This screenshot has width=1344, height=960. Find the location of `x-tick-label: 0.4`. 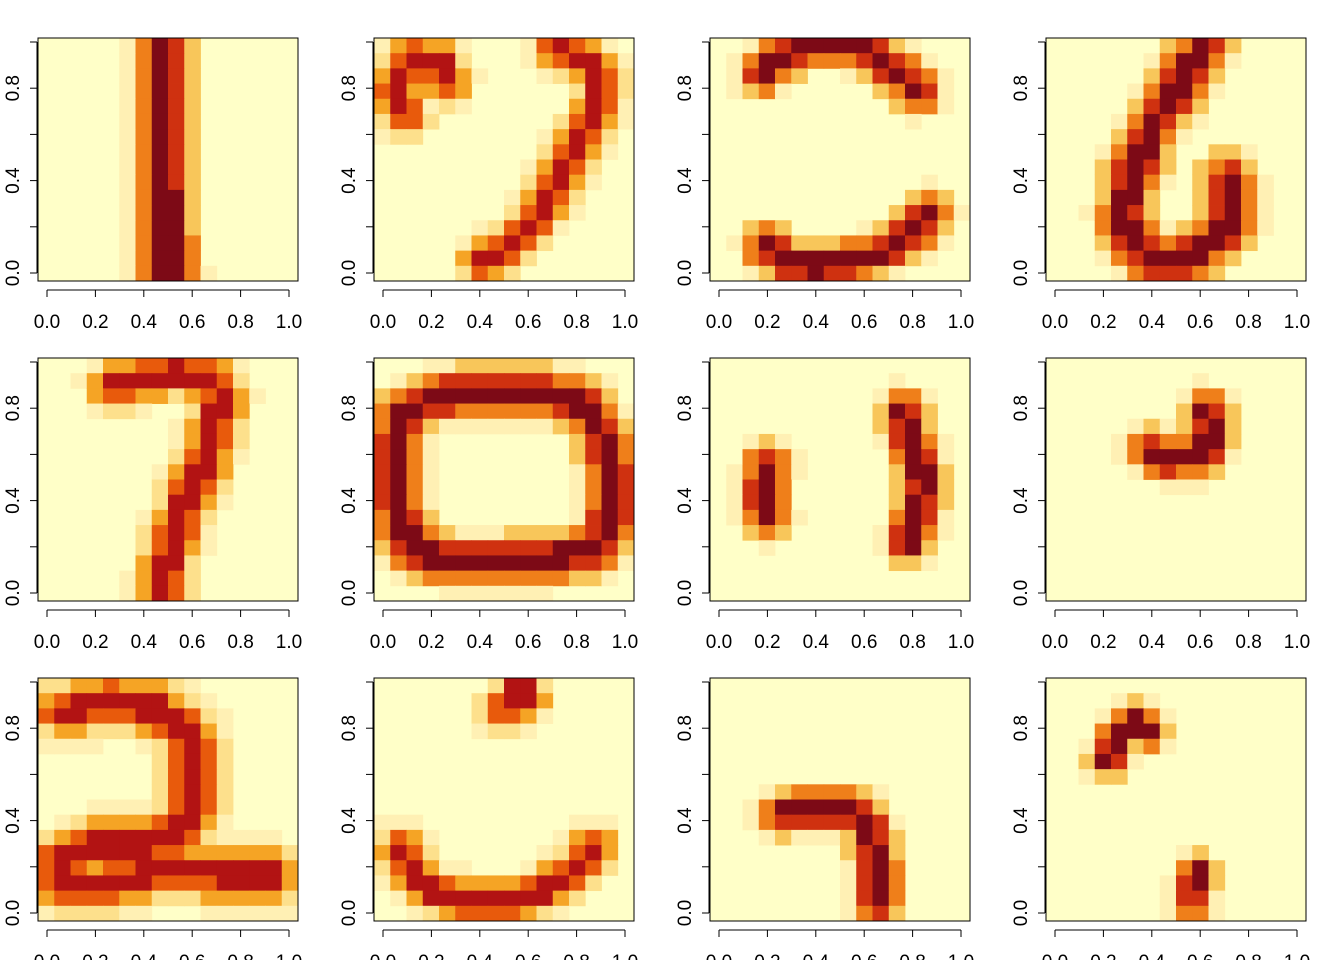

x-tick-label: 0.4 is located at coordinates (816, 642).